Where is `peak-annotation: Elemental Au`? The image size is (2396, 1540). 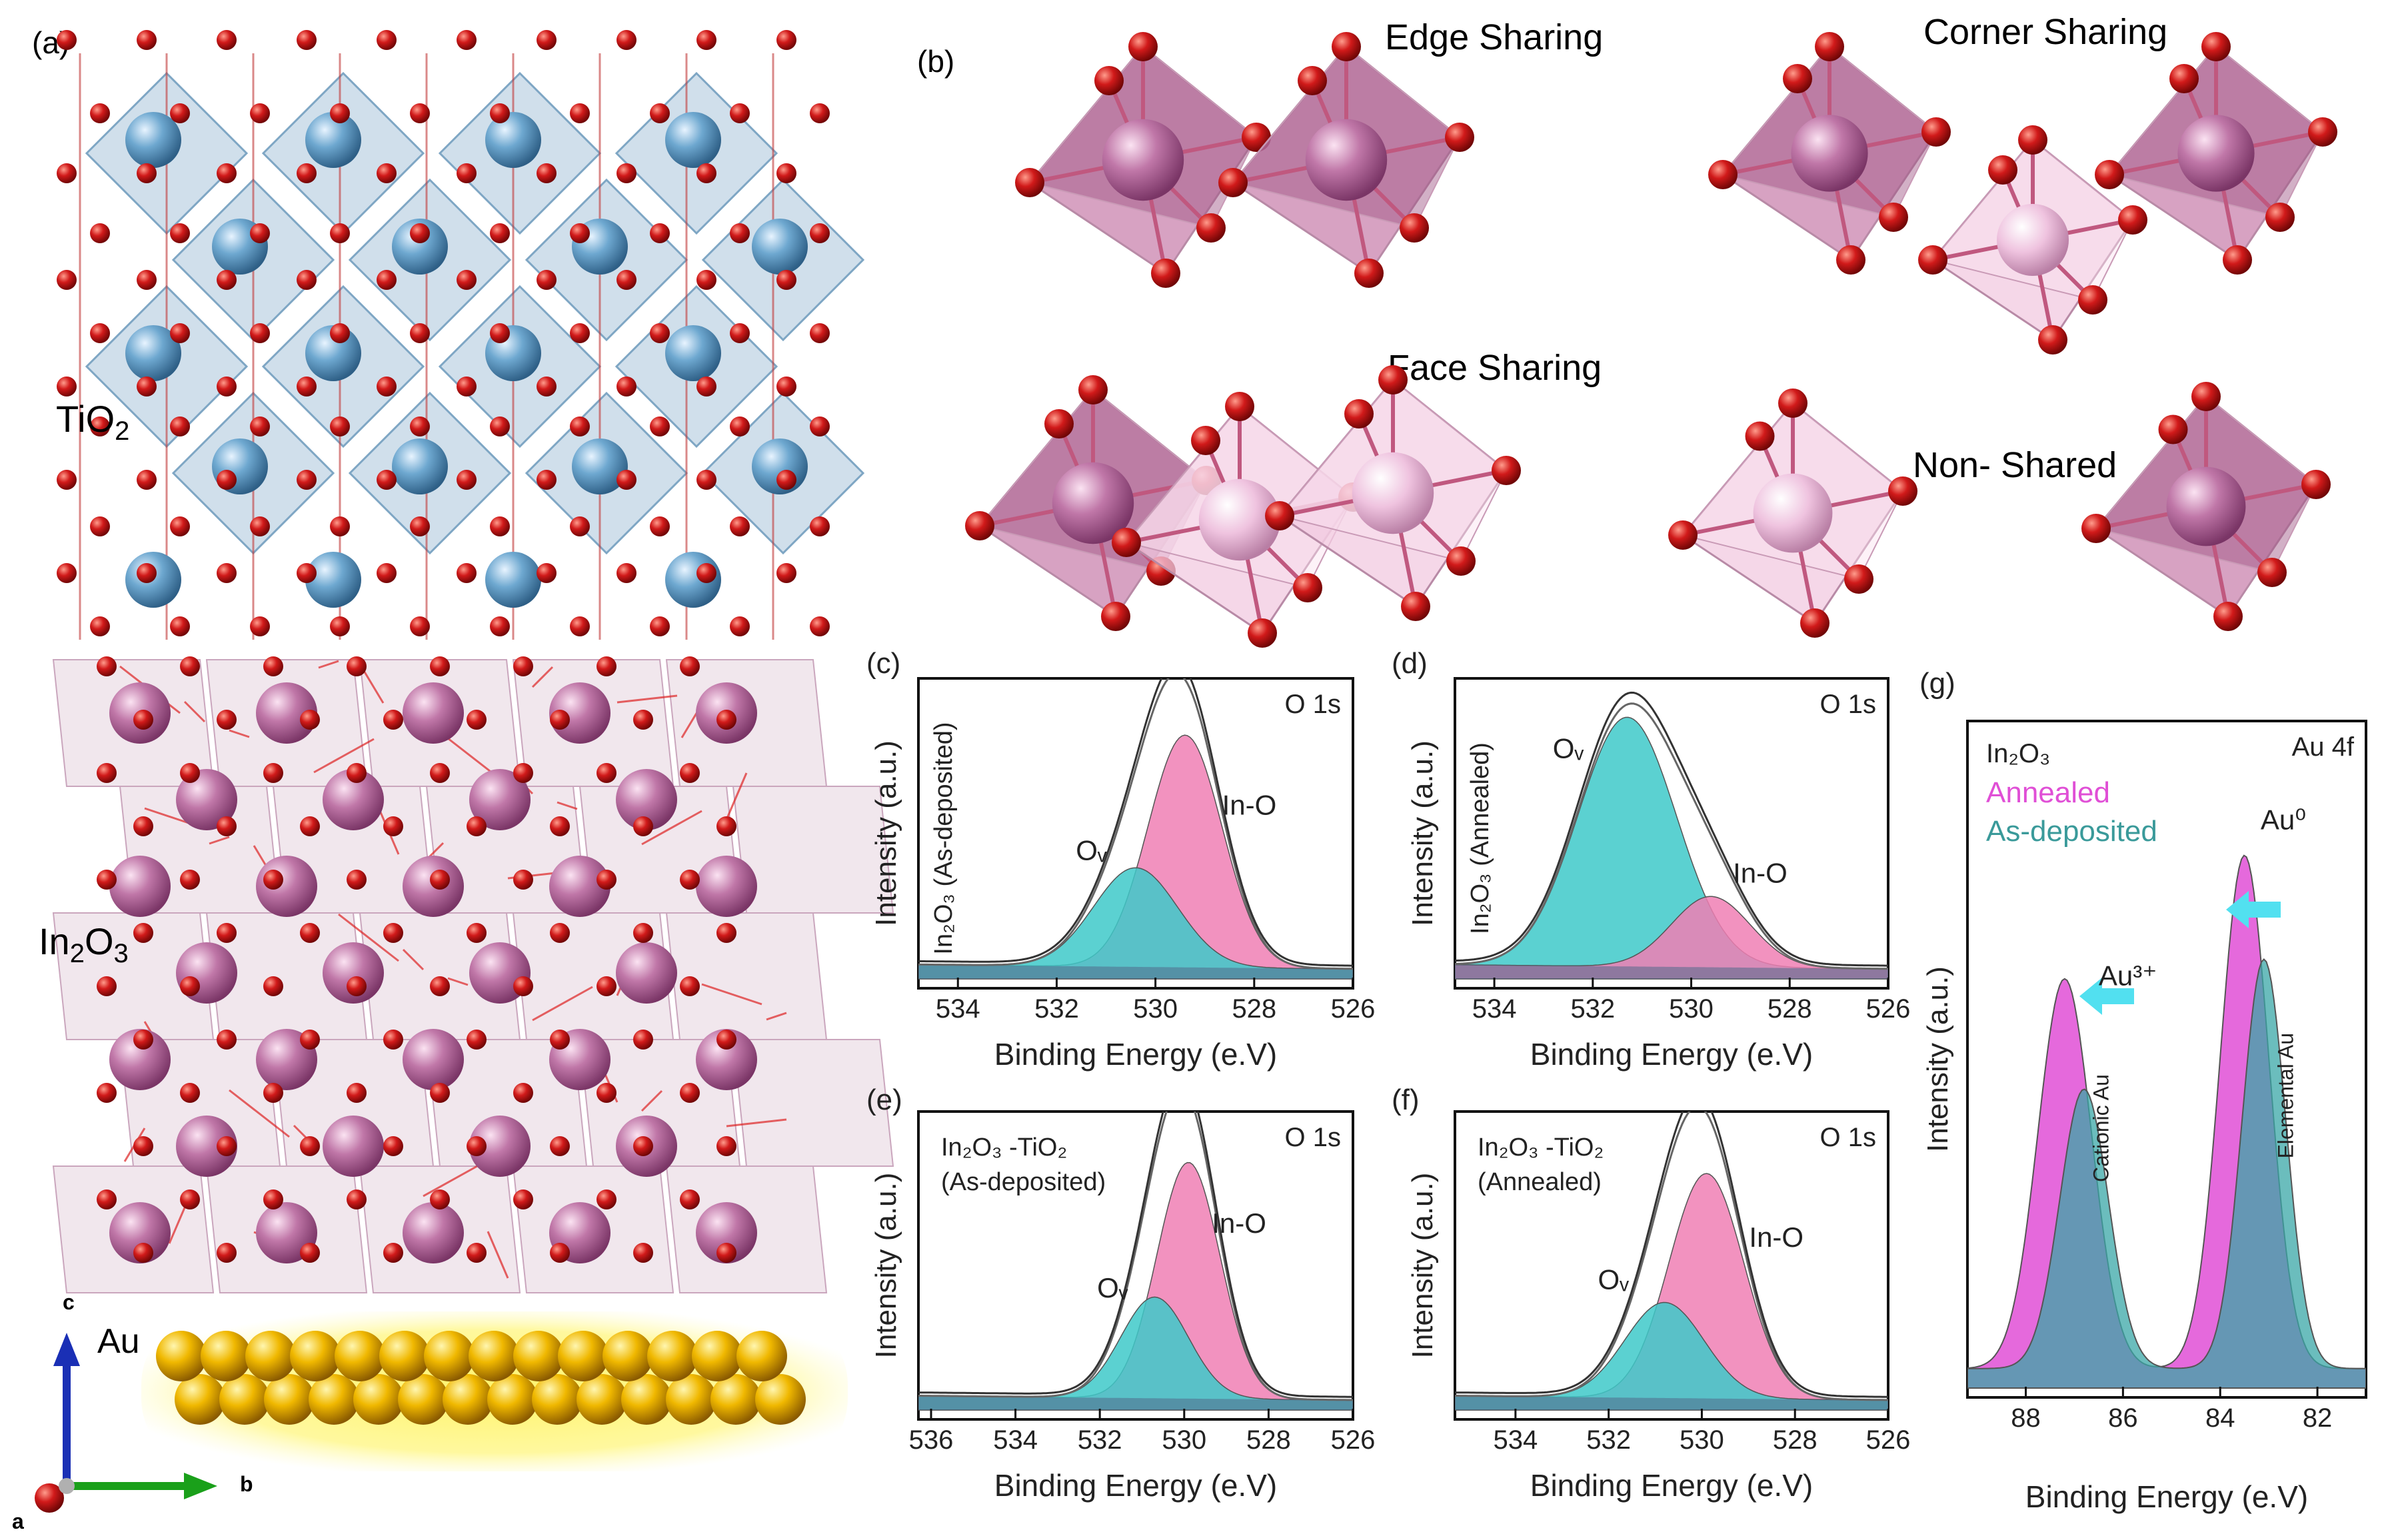
peak-annotation: Elemental Au is located at coordinates (2286, 1096).